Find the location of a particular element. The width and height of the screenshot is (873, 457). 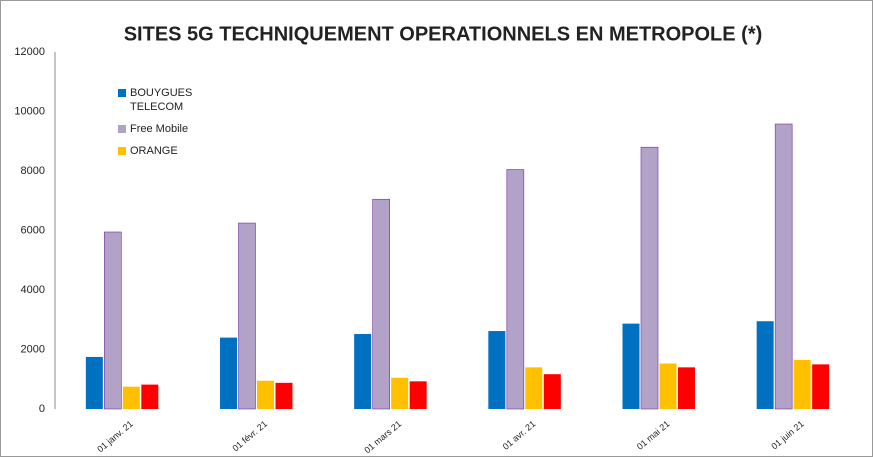

legend-item: ORANGE is located at coordinates (163, 151).